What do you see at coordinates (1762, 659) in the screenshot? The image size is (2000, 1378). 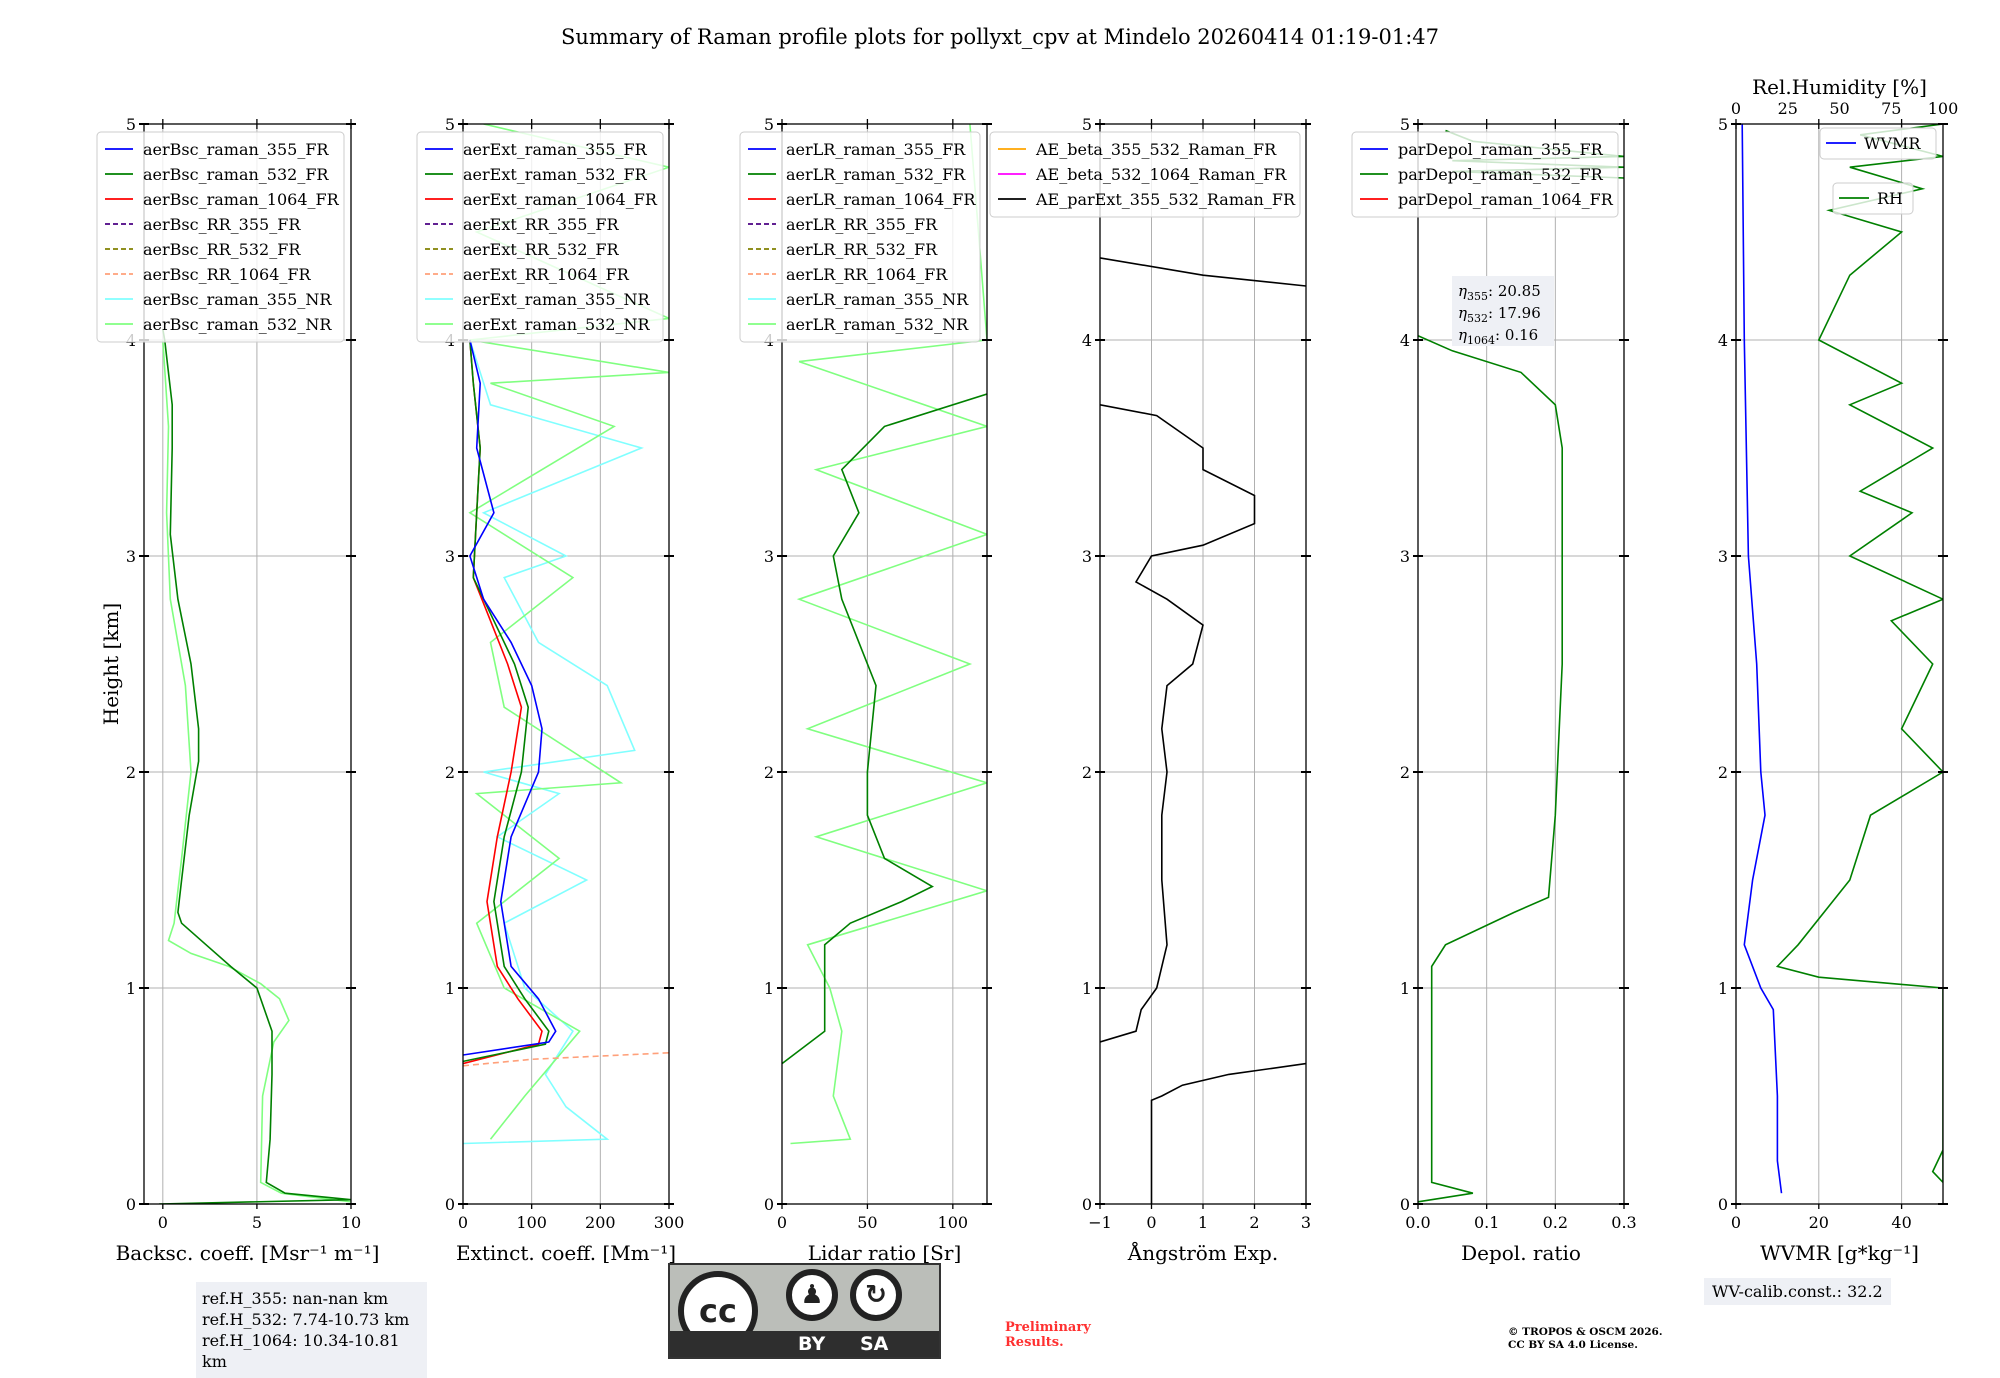 I see `series-line-wvmr` at bounding box center [1762, 659].